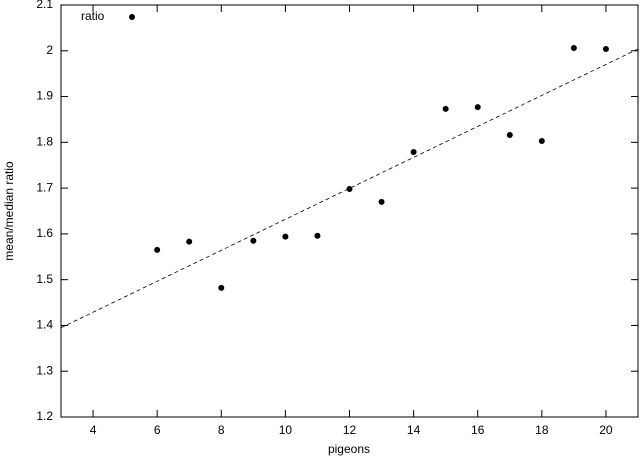  Describe the element at coordinates (44, 142) in the screenshot. I see `y-tick-label: 1.8` at that location.